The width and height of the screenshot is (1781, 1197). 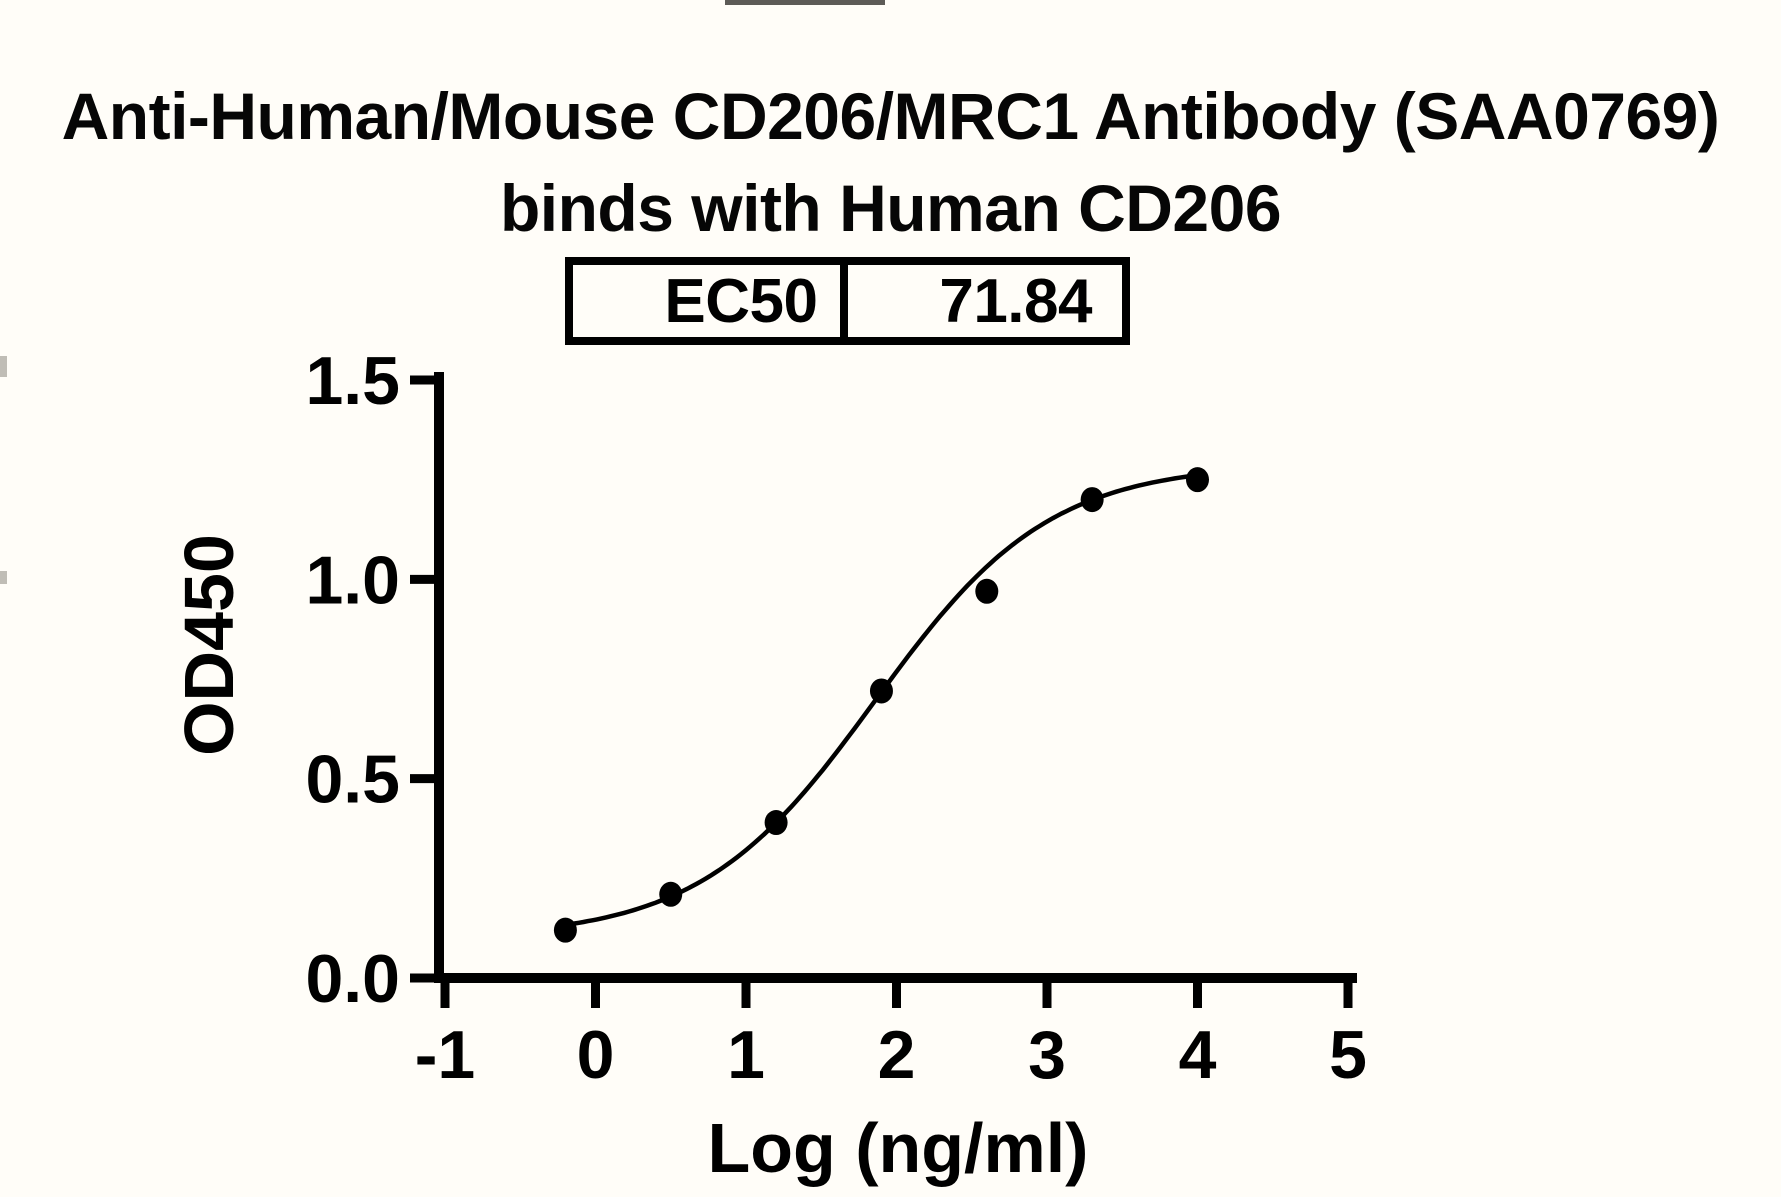 I want to click on chart-title-line2: binds with Human CD206, so click(x=890, y=208).